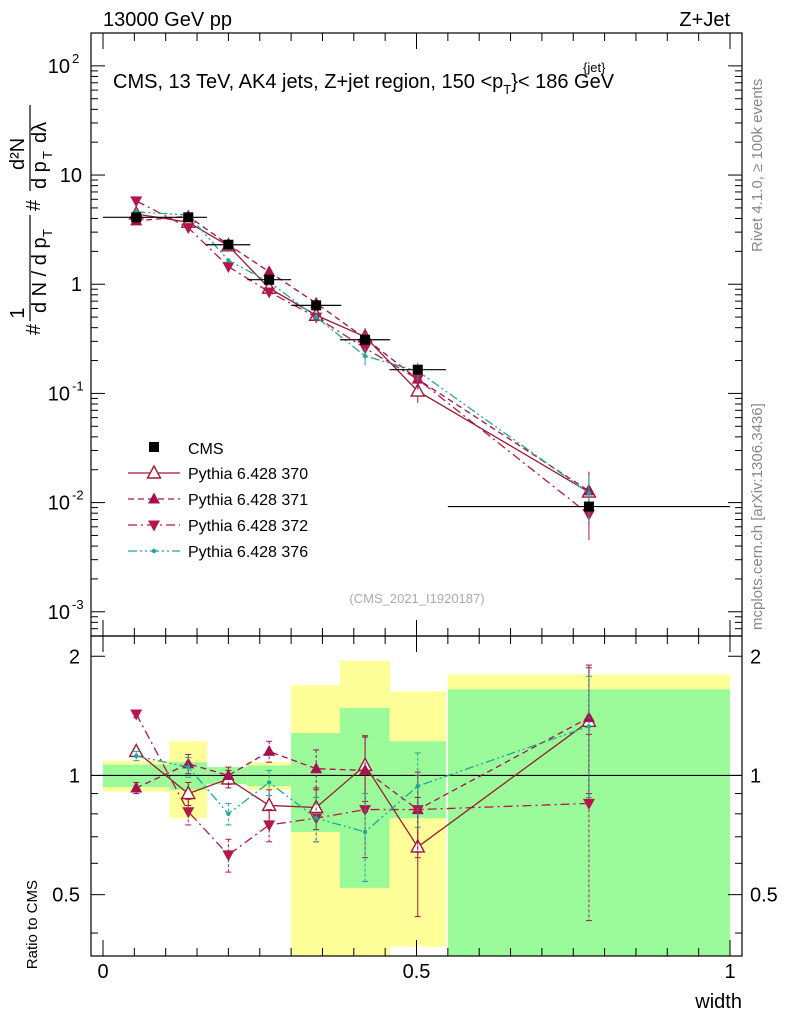 The image size is (786, 1024). Describe the element at coordinates (416, 598) in the screenshot. I see `watermark: (CMS_2021_I1920187)` at that location.